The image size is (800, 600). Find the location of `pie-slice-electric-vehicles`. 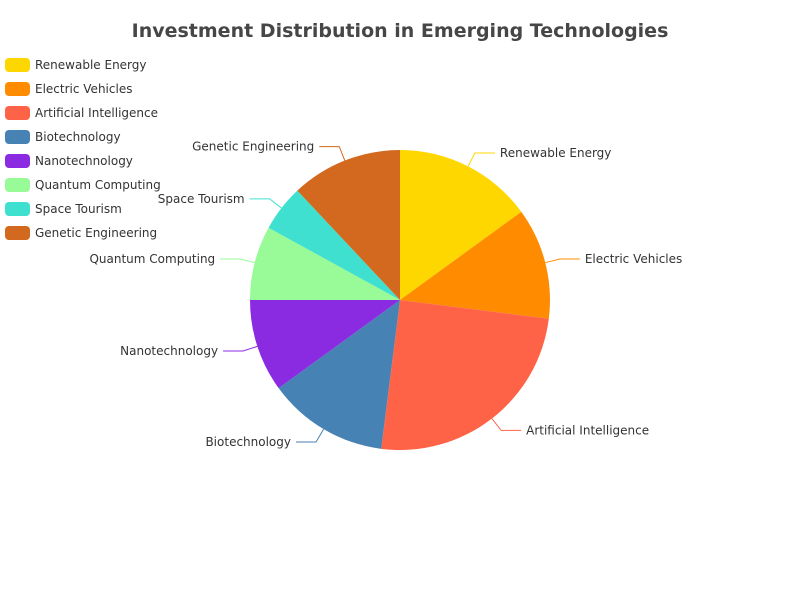

pie-slice-electric-vehicles is located at coordinates (475, 265).